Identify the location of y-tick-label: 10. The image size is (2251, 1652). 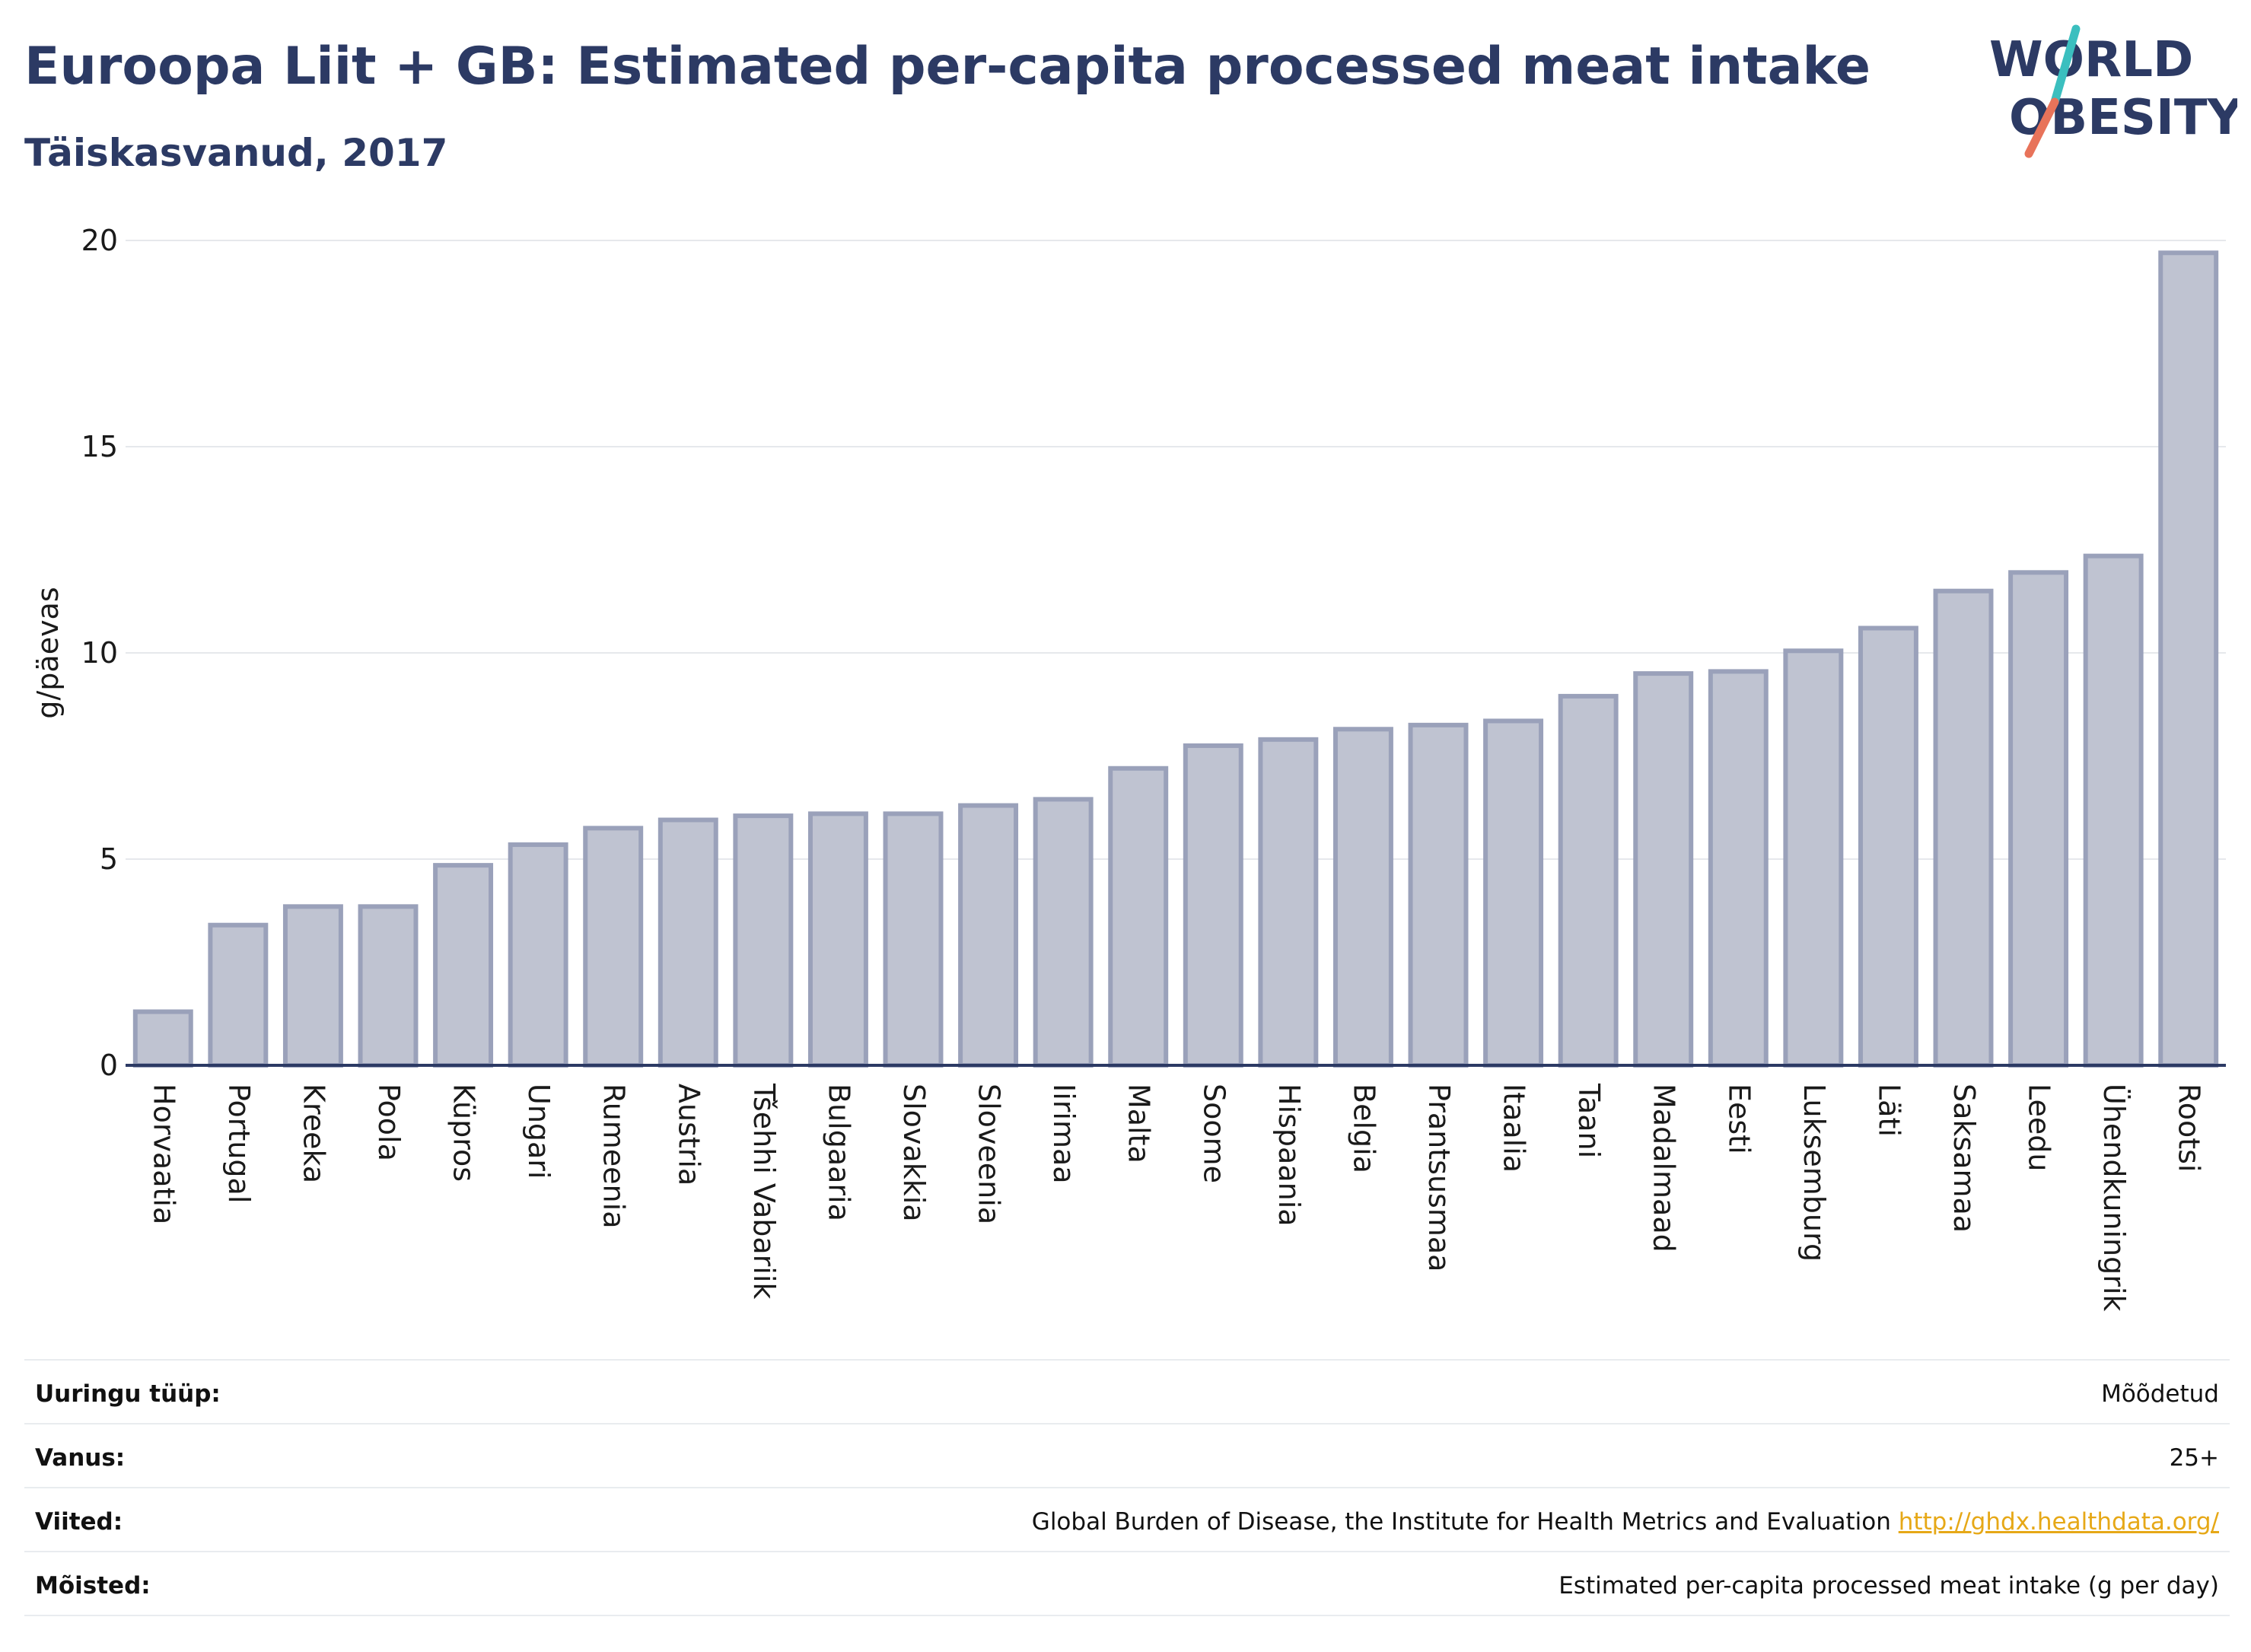
(99, 653).